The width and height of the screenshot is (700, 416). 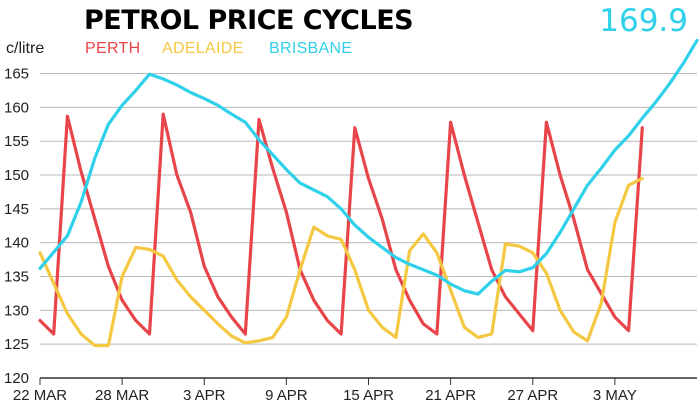 What do you see at coordinates (204, 395) in the screenshot?
I see `x-tick-label: 3 APR` at bounding box center [204, 395].